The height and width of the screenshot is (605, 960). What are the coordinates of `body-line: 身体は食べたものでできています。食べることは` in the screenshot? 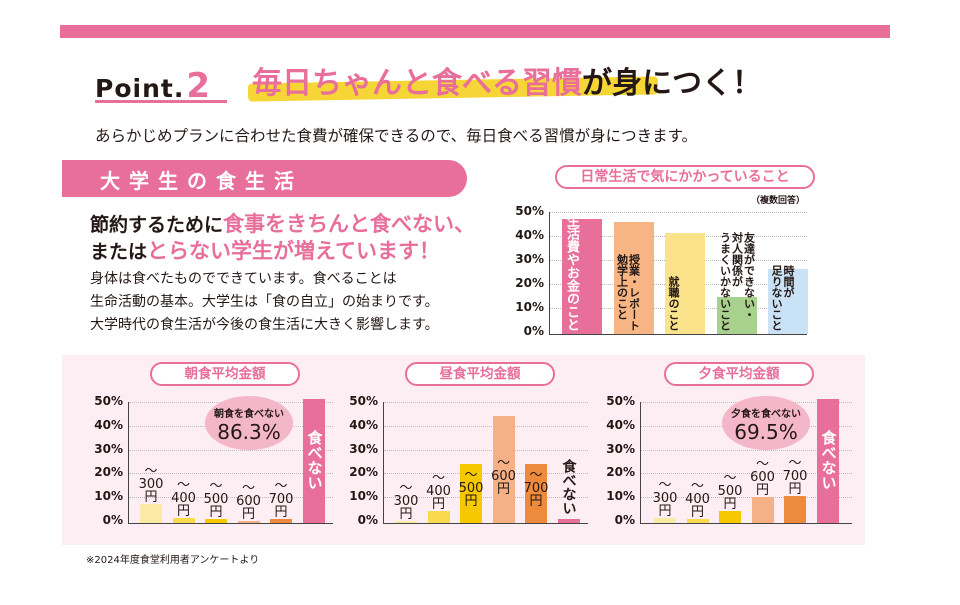 It's located at (243, 279).